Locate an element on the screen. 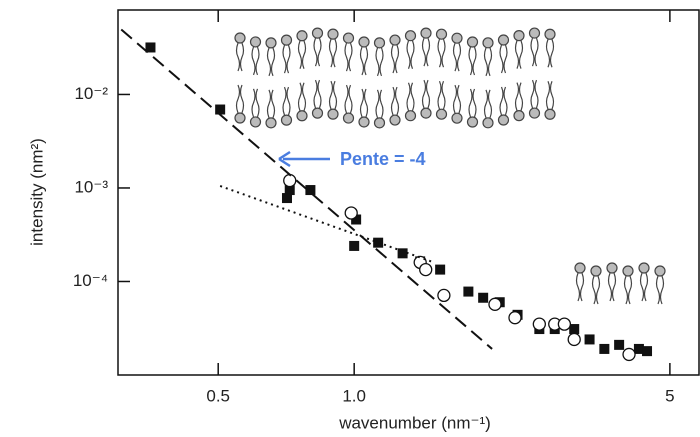 Image resolution: width=700 pixels, height=437 pixels. dotted-line is located at coordinates (325, 224).